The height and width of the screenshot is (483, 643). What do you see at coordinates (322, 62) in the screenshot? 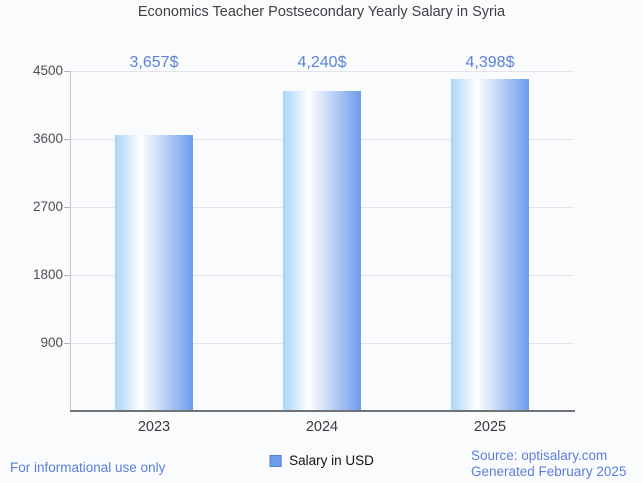
I see `bar-value-label: 4,240$` at bounding box center [322, 62].